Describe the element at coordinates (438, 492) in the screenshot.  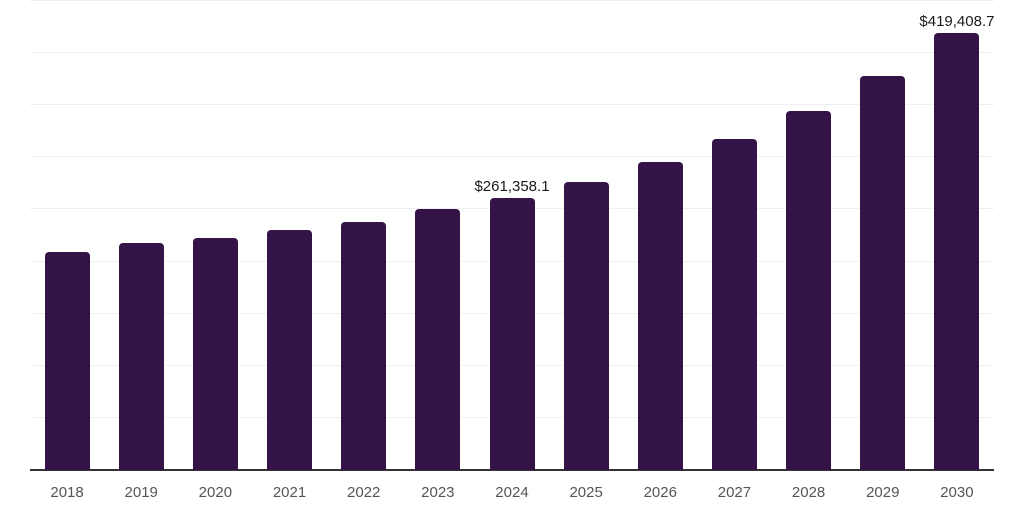
I see `x-tick-2023: 2023` at that location.